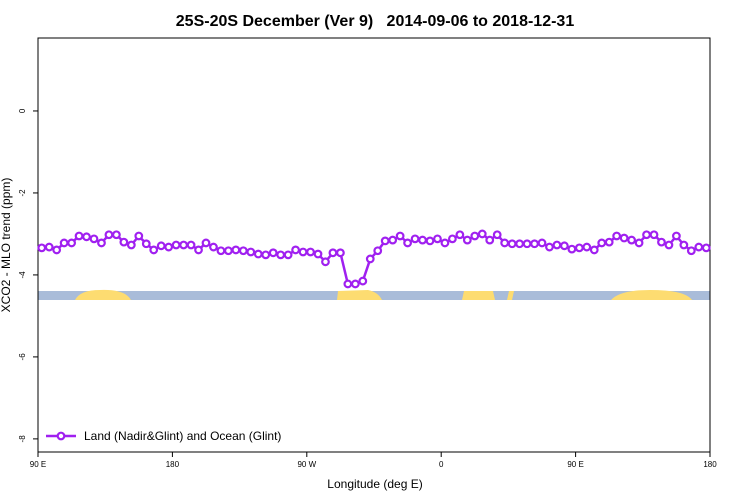  What do you see at coordinates (22, 193) in the screenshot?
I see `y-tick-label: -2` at bounding box center [22, 193].